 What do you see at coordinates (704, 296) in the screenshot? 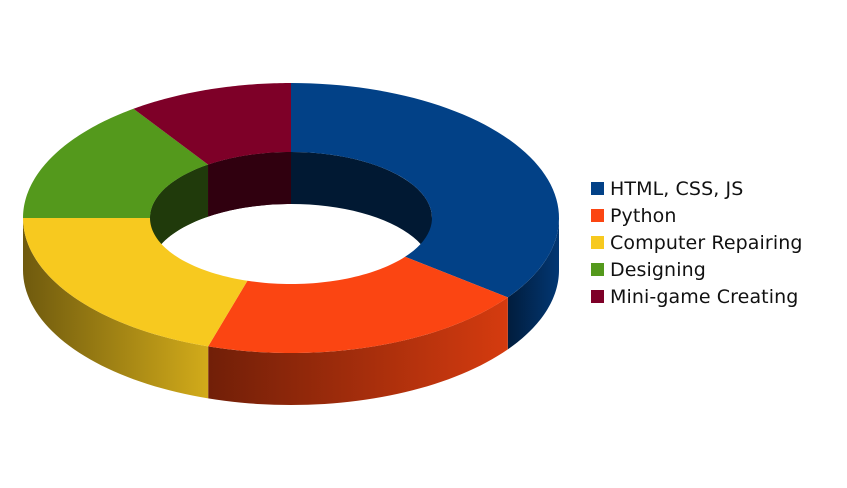
I see `legend-label: Mini-game Creating` at bounding box center [704, 296].